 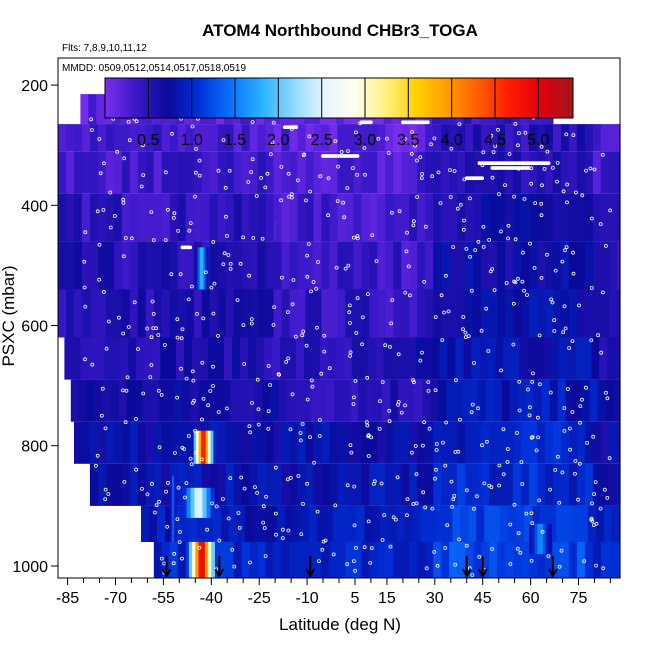 I want to click on dates-label: MMDD: 0509,0512,0514,0517,0518,0519, so click(x=154, y=68).